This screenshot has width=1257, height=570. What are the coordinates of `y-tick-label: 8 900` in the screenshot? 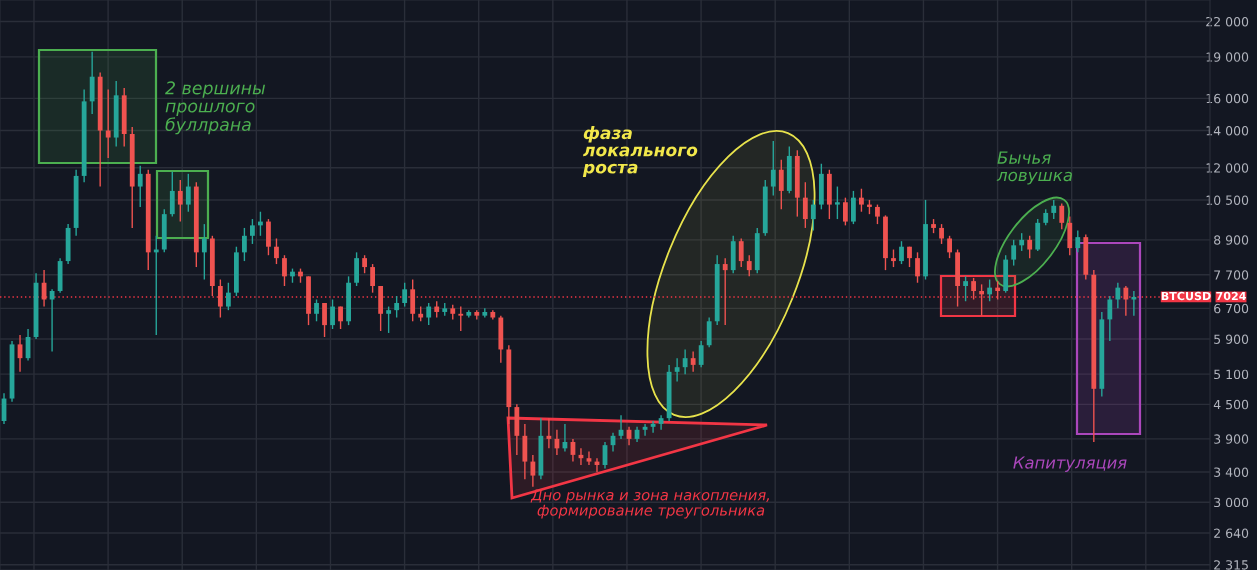 It's located at (1231, 240).